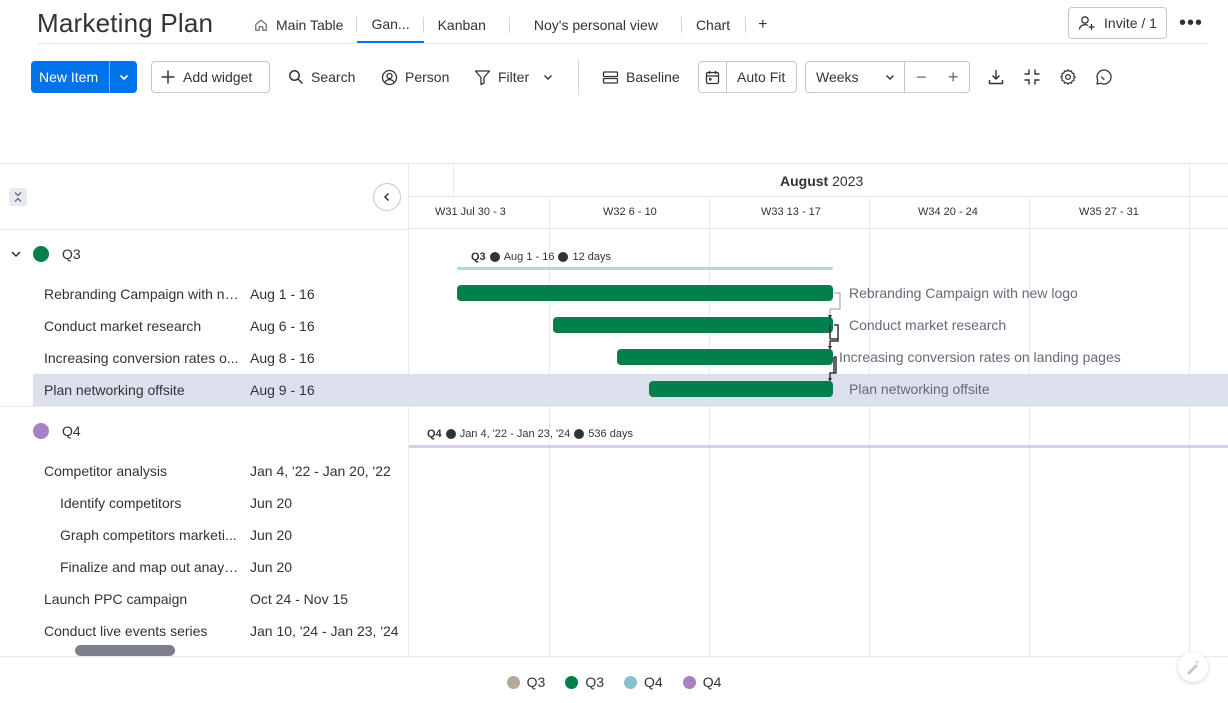 This screenshot has width=1228, height=703. What do you see at coordinates (415, 77) in the screenshot?
I see `person-filter-button: Person` at bounding box center [415, 77].